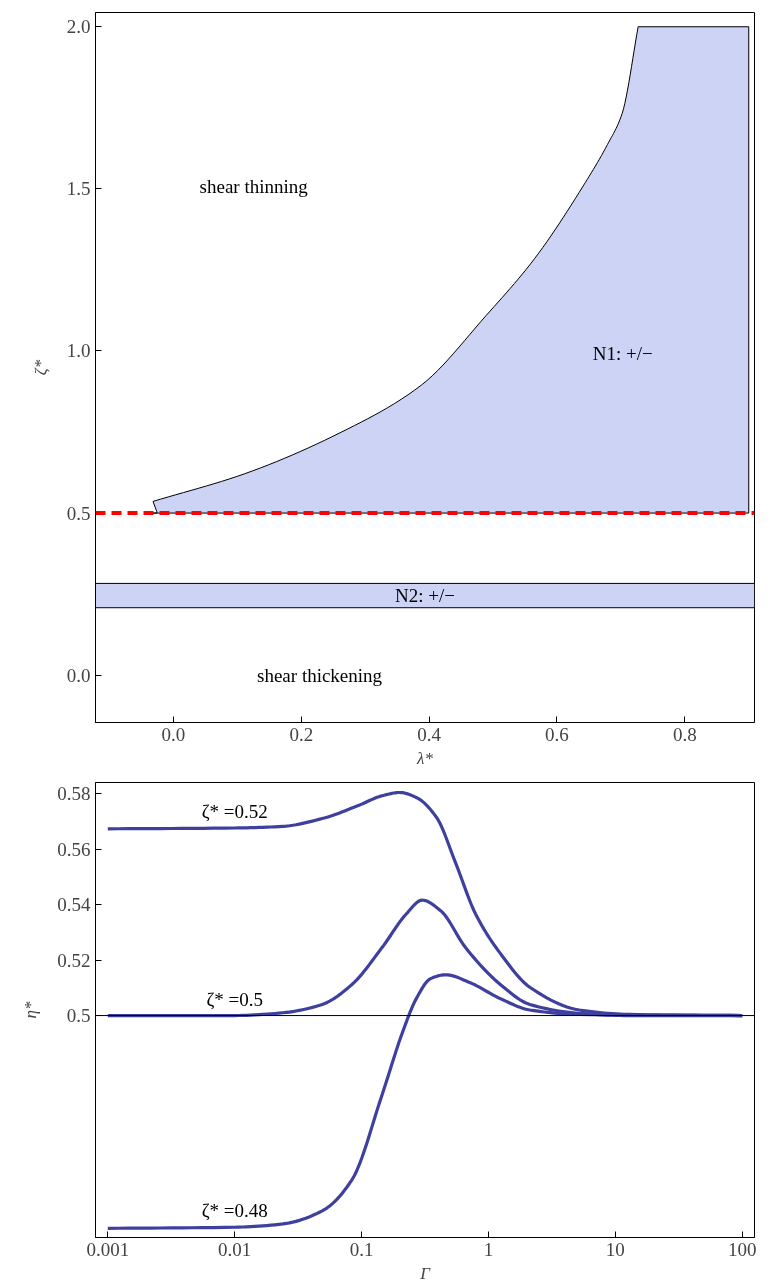 The image size is (774, 1288). Describe the element at coordinates (425, 596) in the screenshot. I see `band-label: N2: +/−` at that location.